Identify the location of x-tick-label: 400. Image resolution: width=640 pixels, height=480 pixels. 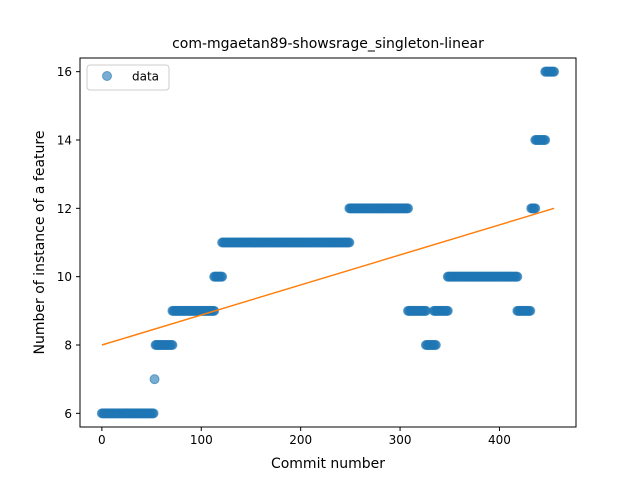
(499, 440).